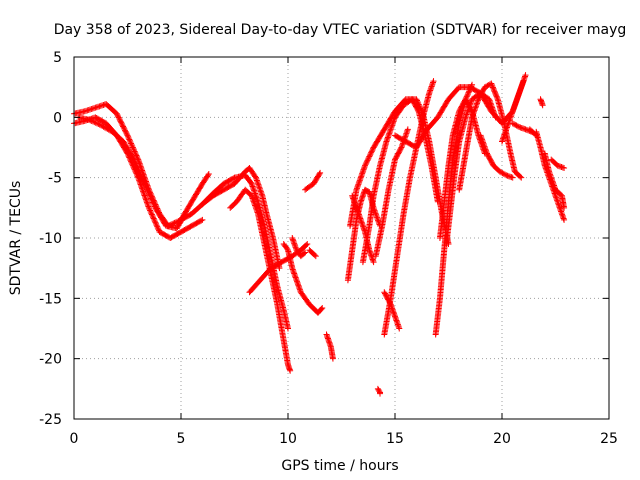 The image size is (640, 480). What do you see at coordinates (395, 439) in the screenshot?
I see `x-tick-label: 15` at bounding box center [395, 439].